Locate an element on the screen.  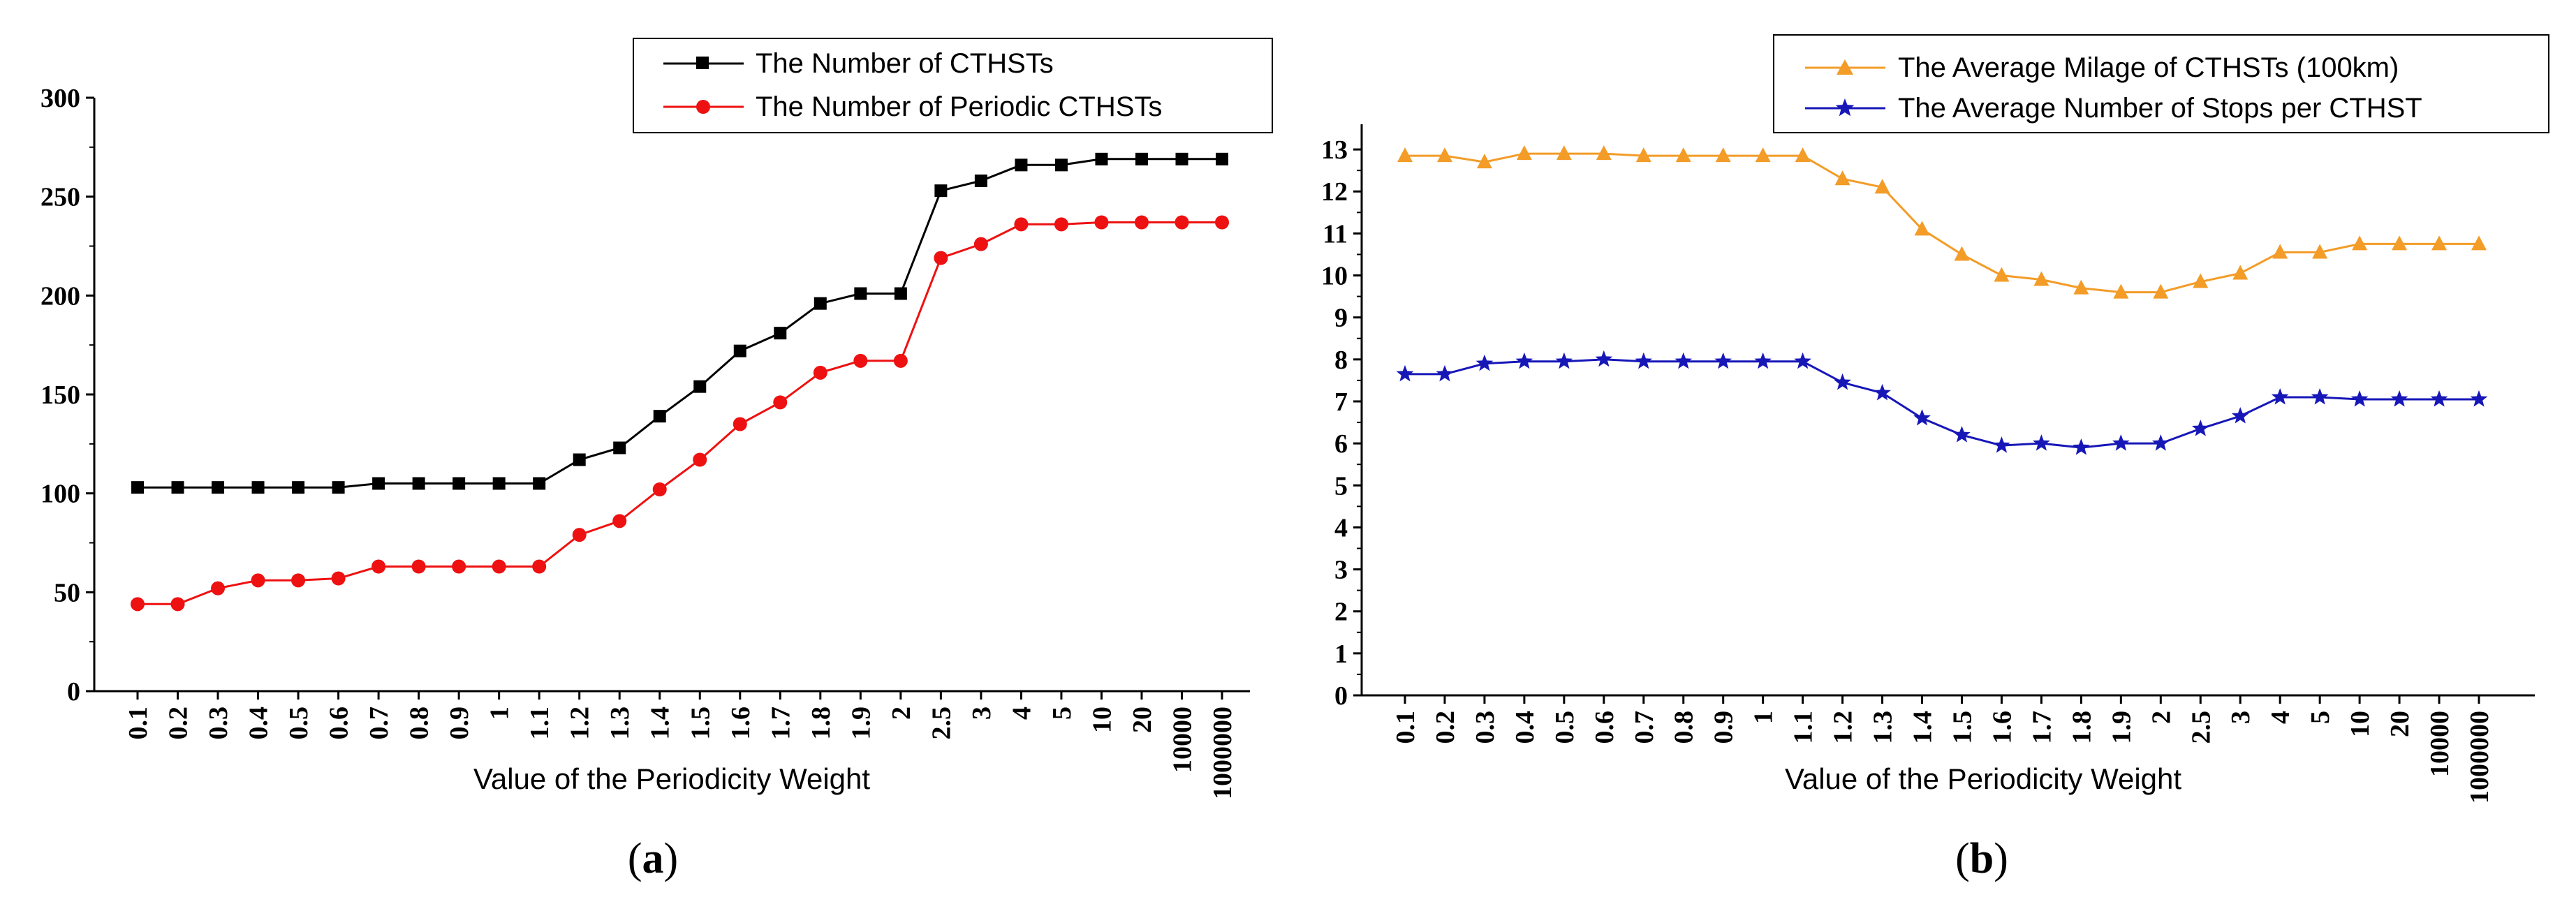
panel-label-a: (a) is located at coordinates (653, 858).